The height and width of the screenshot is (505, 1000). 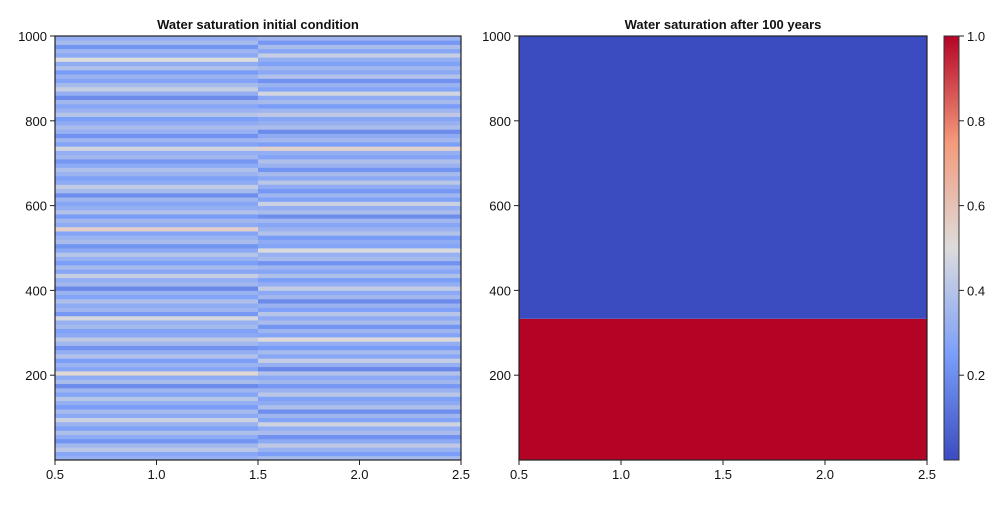 I want to click on right-xtick-label: 2.5, so click(x=927, y=474).